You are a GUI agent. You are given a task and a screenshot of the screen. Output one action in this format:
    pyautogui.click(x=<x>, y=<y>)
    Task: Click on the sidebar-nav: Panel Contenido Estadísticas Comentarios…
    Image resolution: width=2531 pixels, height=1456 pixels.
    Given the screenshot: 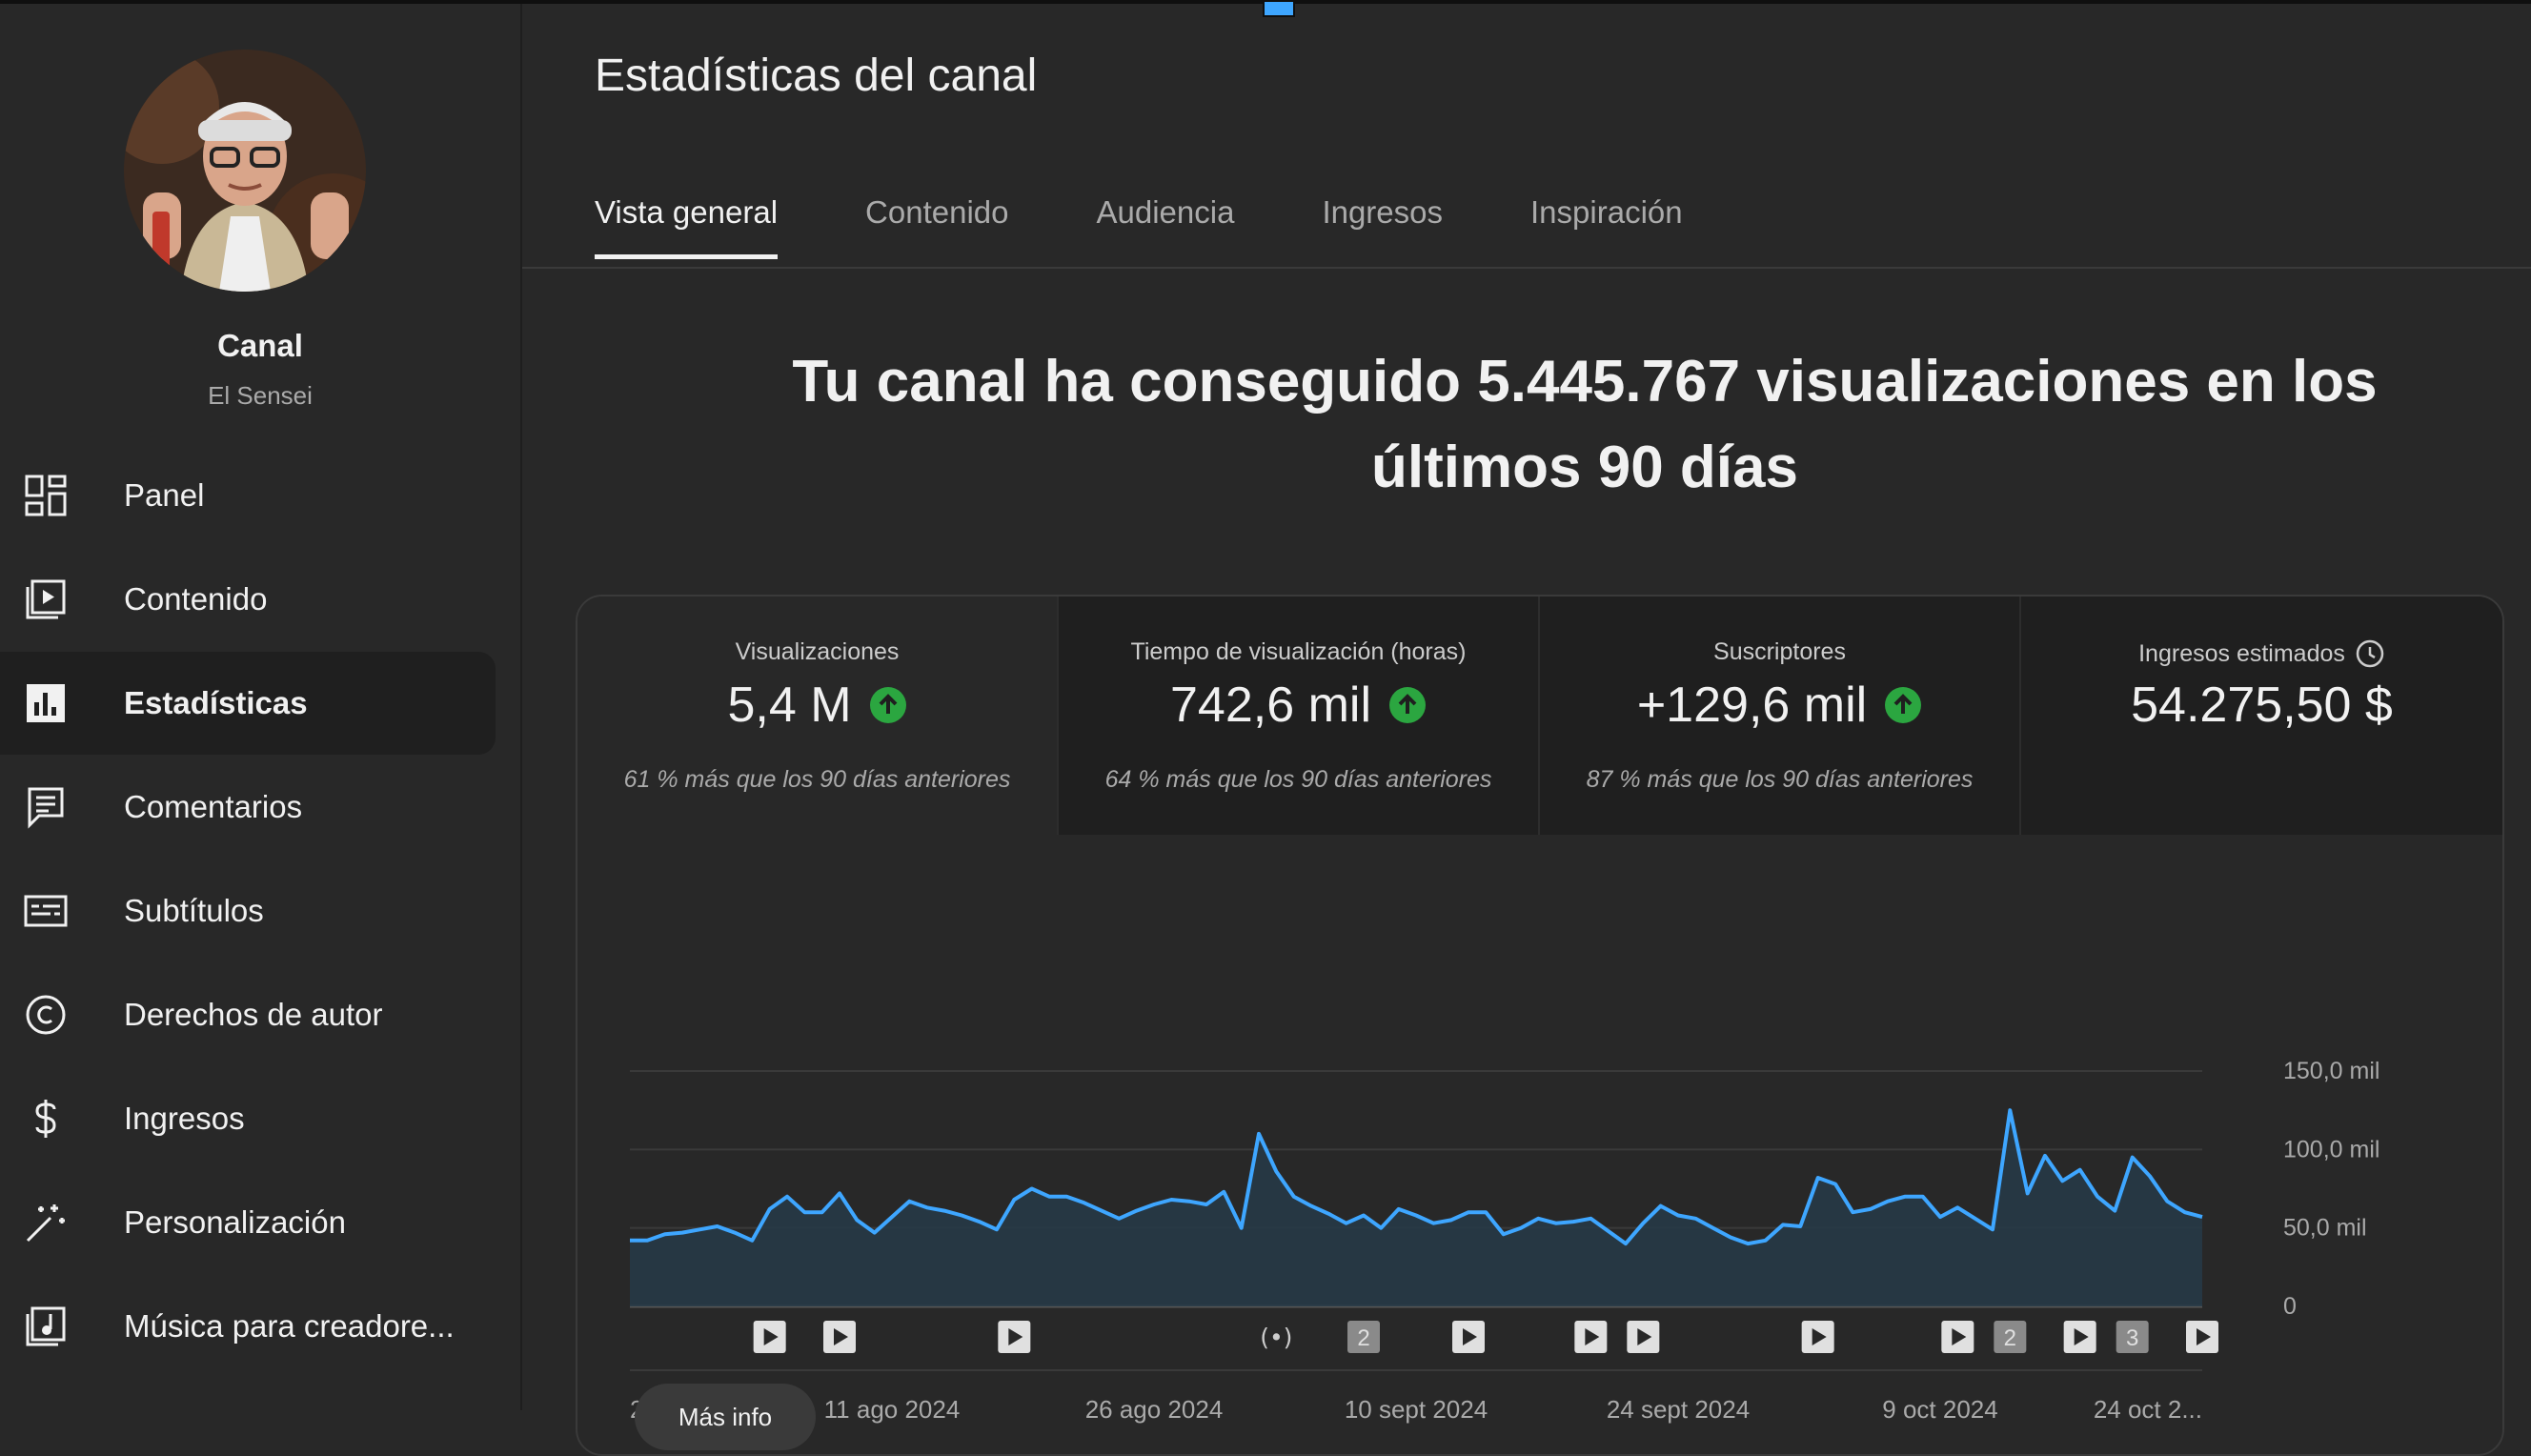 What is the action you would take?
    pyautogui.click(x=260, y=912)
    